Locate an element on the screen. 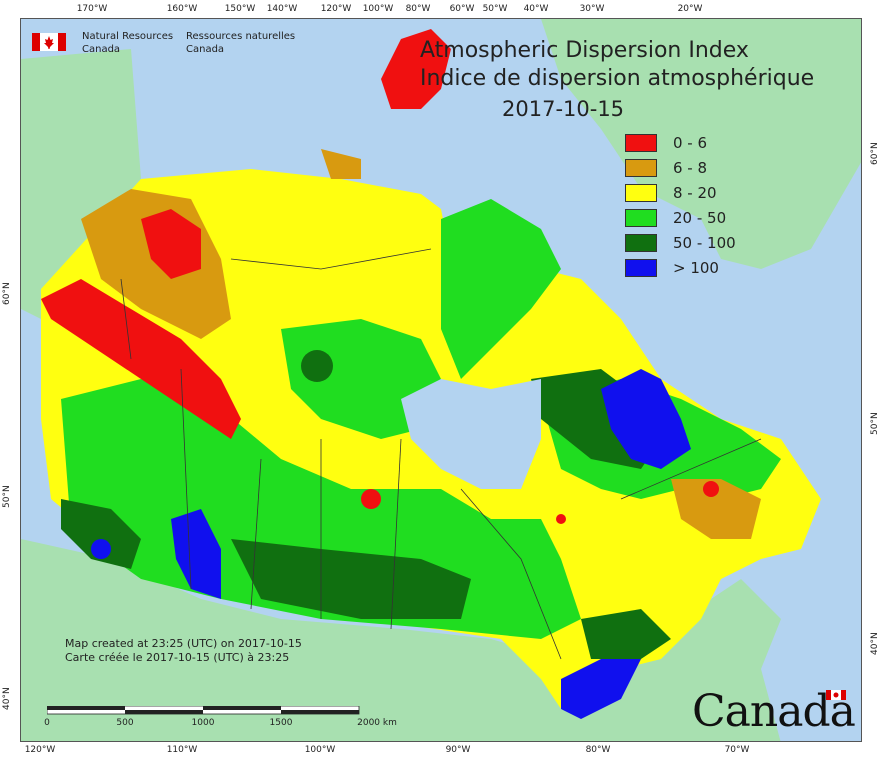  legend-label: 20 - 50 is located at coordinates (700, 218).